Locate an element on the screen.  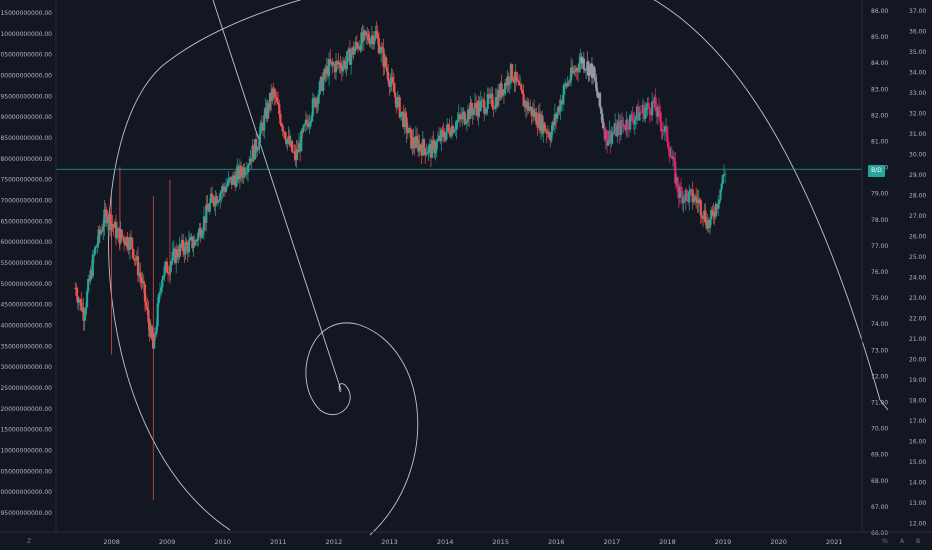
right-axis-tick-label: 29.00 is located at coordinates (917, 175).